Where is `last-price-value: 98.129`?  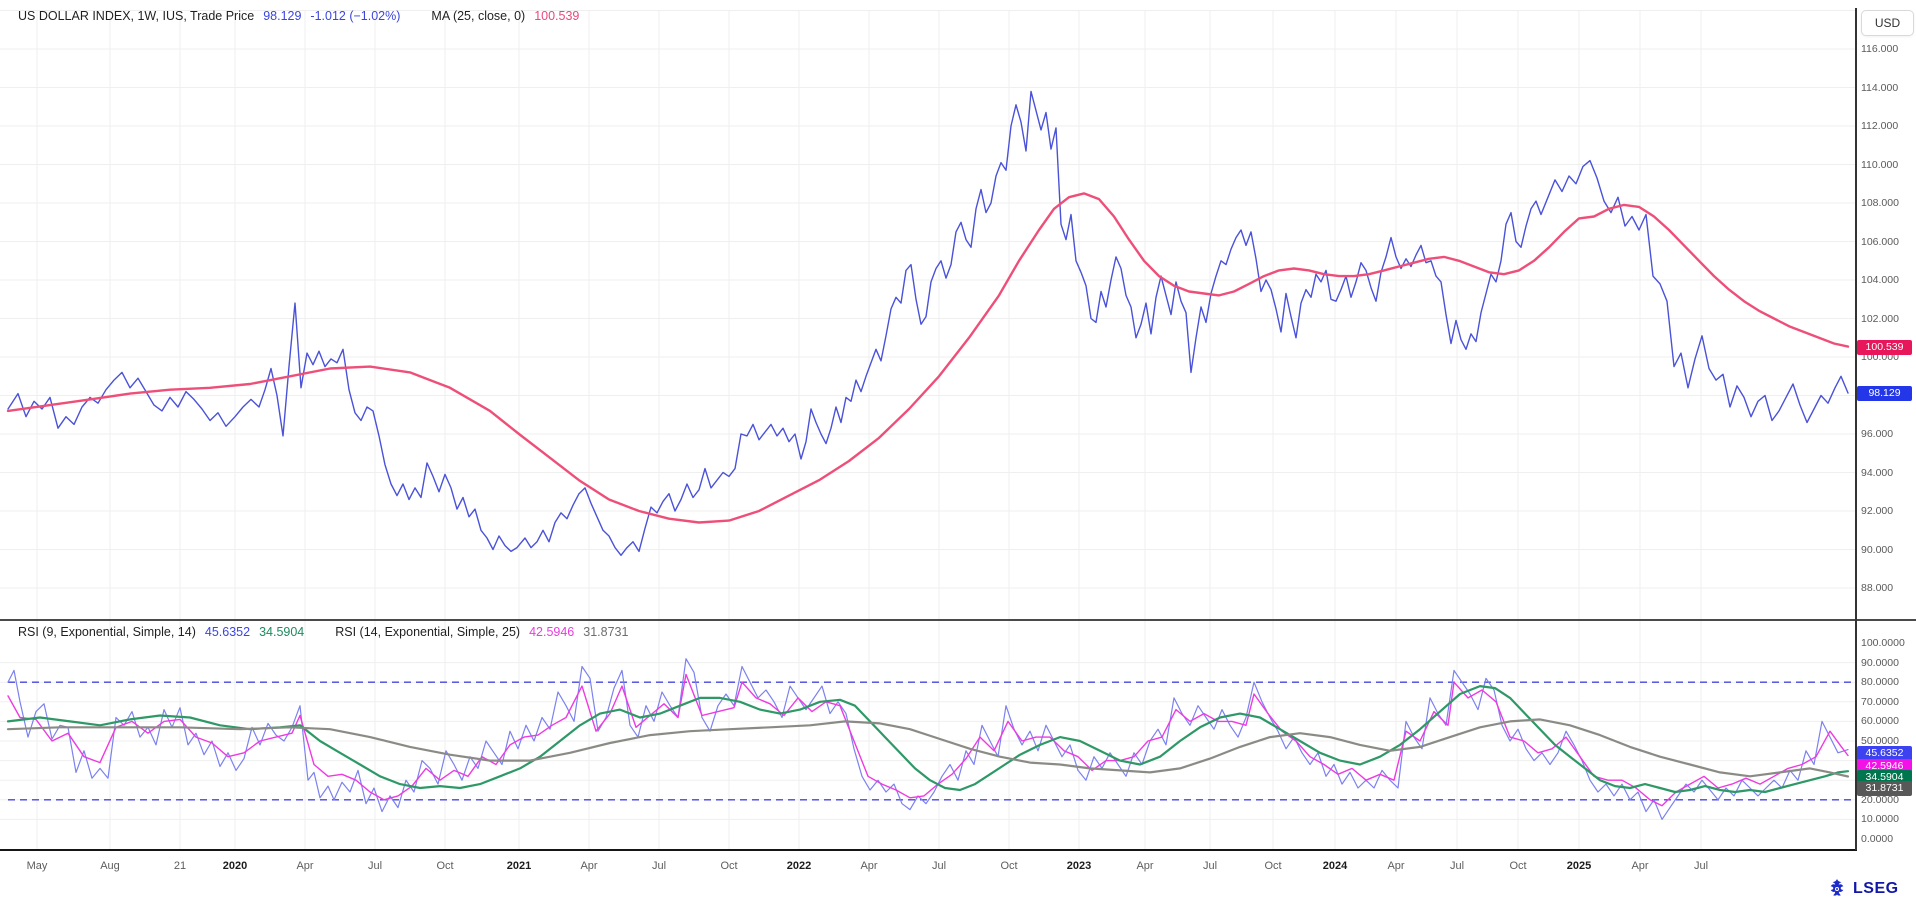 last-price-value: 98.129 is located at coordinates (282, 16).